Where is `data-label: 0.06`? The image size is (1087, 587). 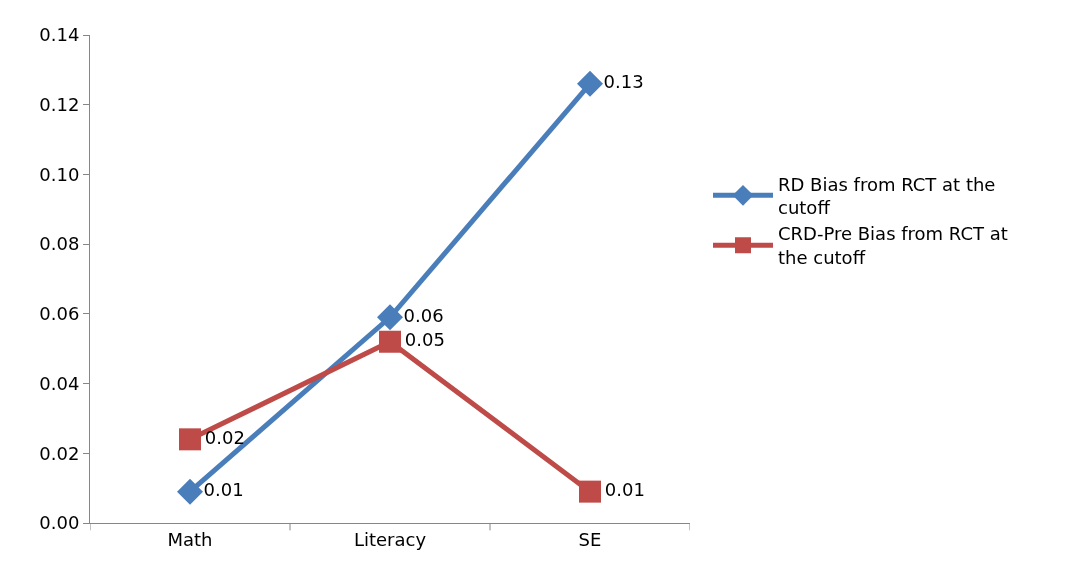 data-label: 0.06 is located at coordinates (423, 315).